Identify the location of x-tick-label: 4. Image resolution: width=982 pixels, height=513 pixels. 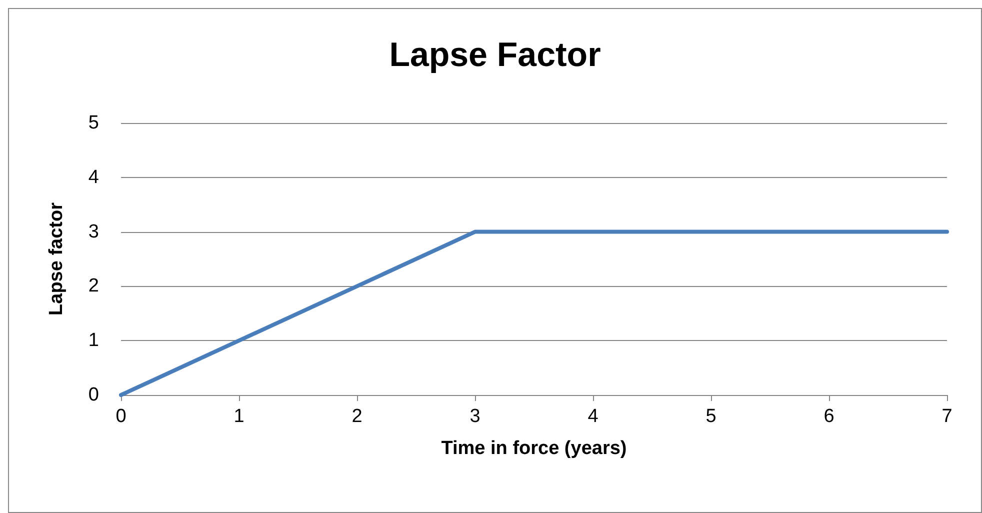
(593, 416).